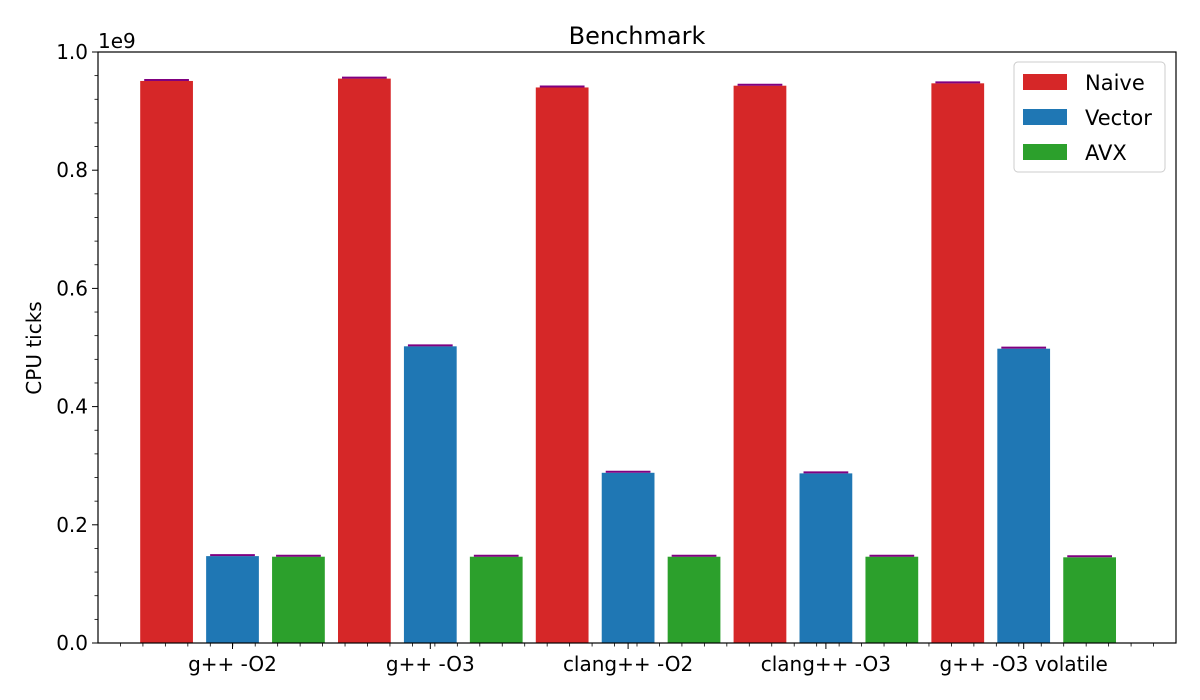  Describe the element at coordinates (72, 288) in the screenshot. I see `y-tick-label: 0.6` at that location.